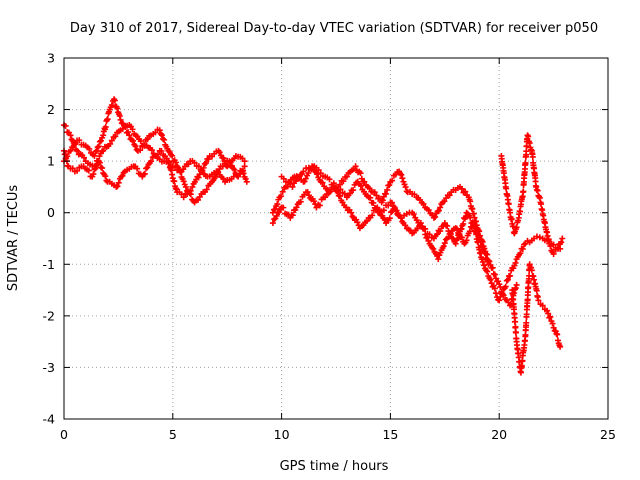  I want to click on y-tick-label: 0, so click(51, 212).